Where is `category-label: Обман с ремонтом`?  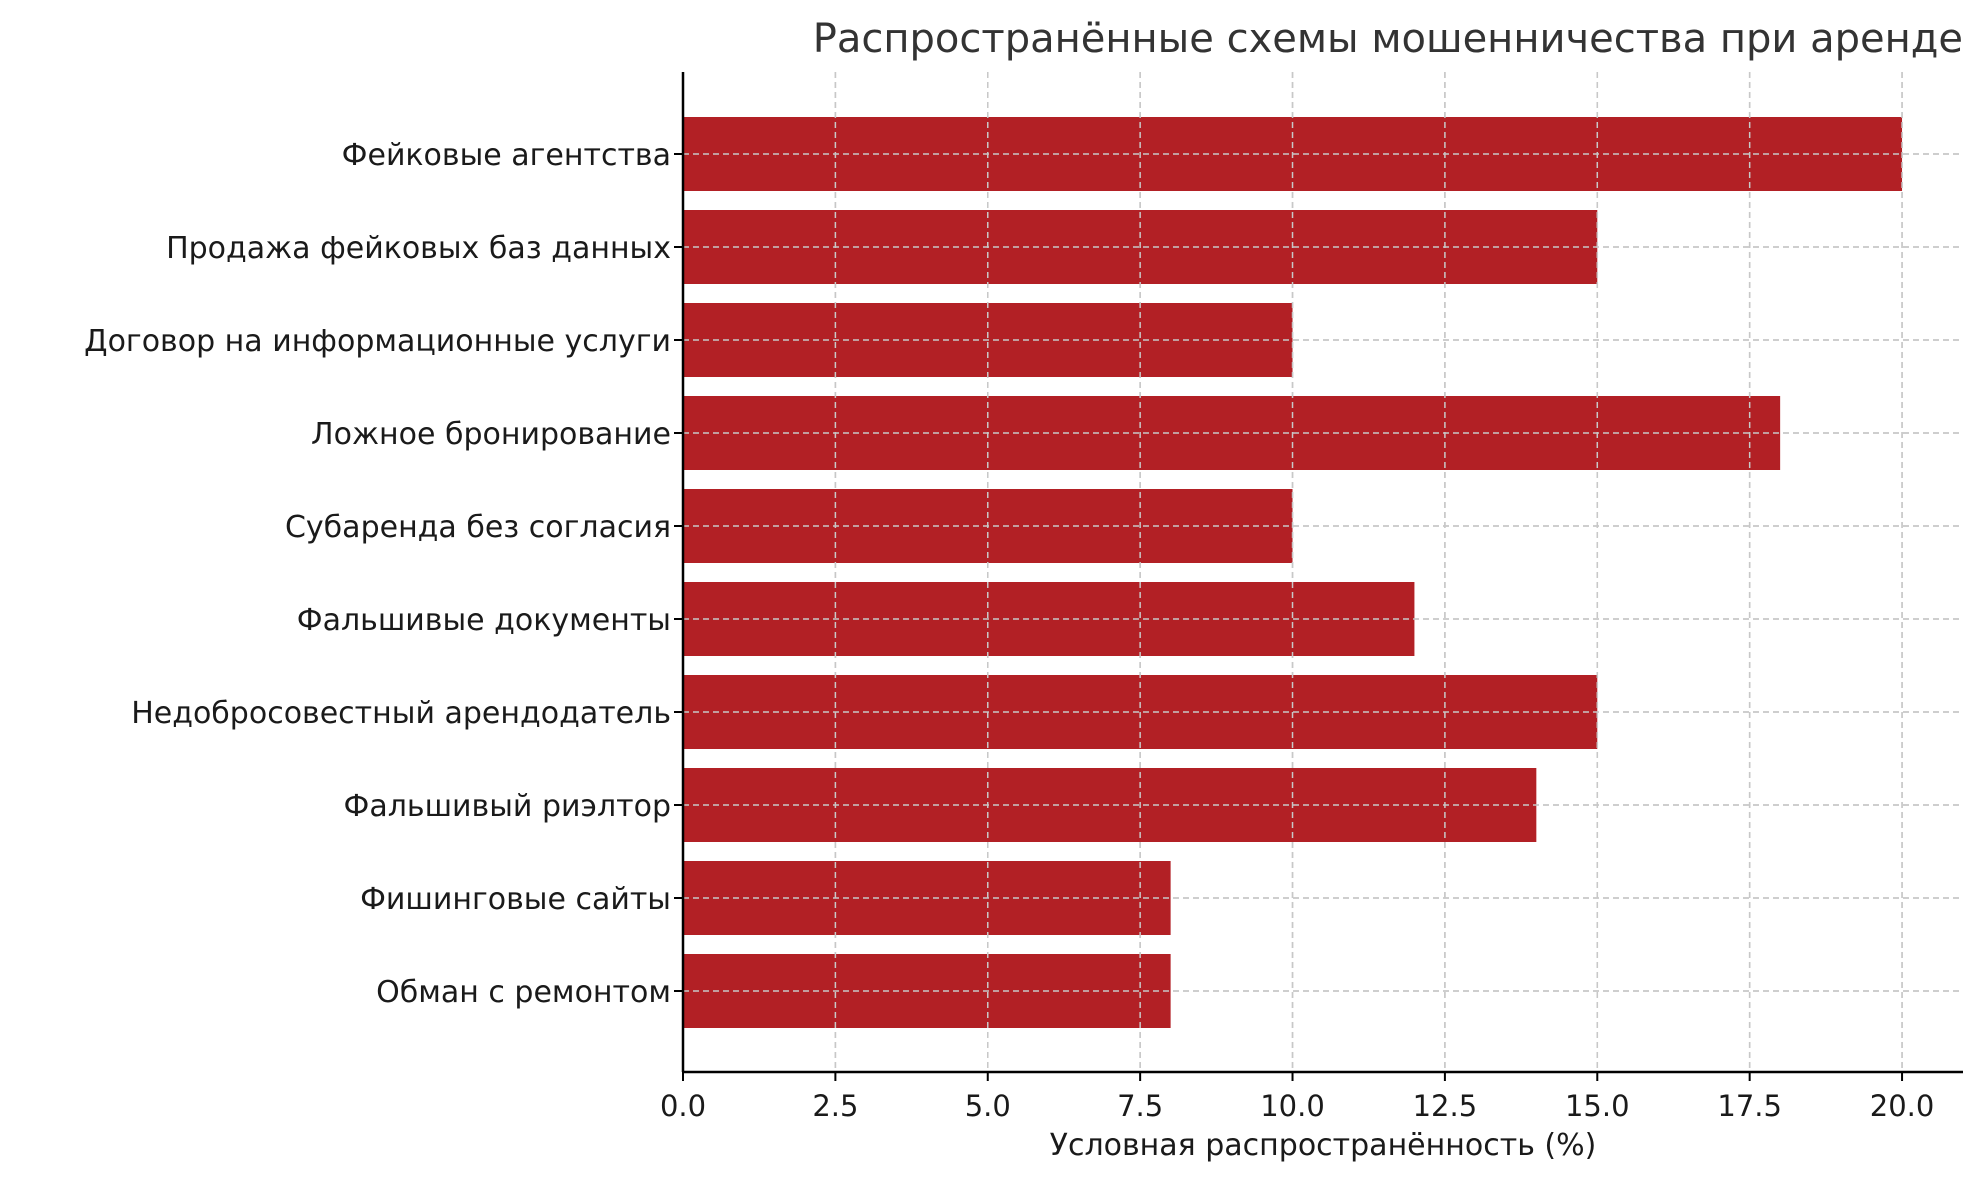
category-label: Обман с ремонтом is located at coordinates (523, 992).